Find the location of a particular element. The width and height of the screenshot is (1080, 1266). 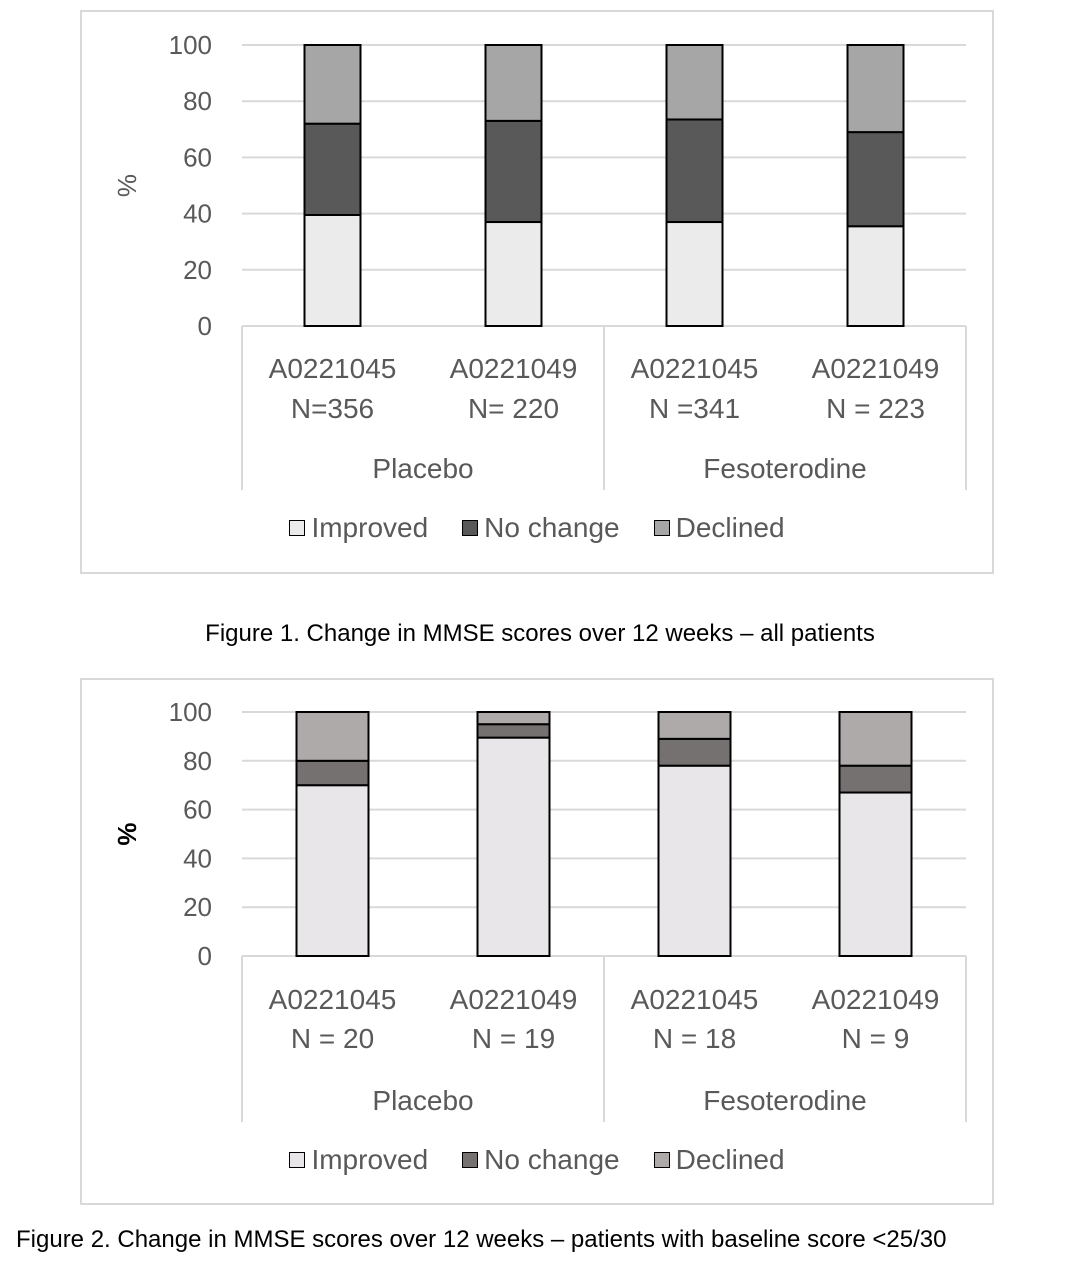

legend-1: Improved No change Declined is located at coordinates (537, 528).